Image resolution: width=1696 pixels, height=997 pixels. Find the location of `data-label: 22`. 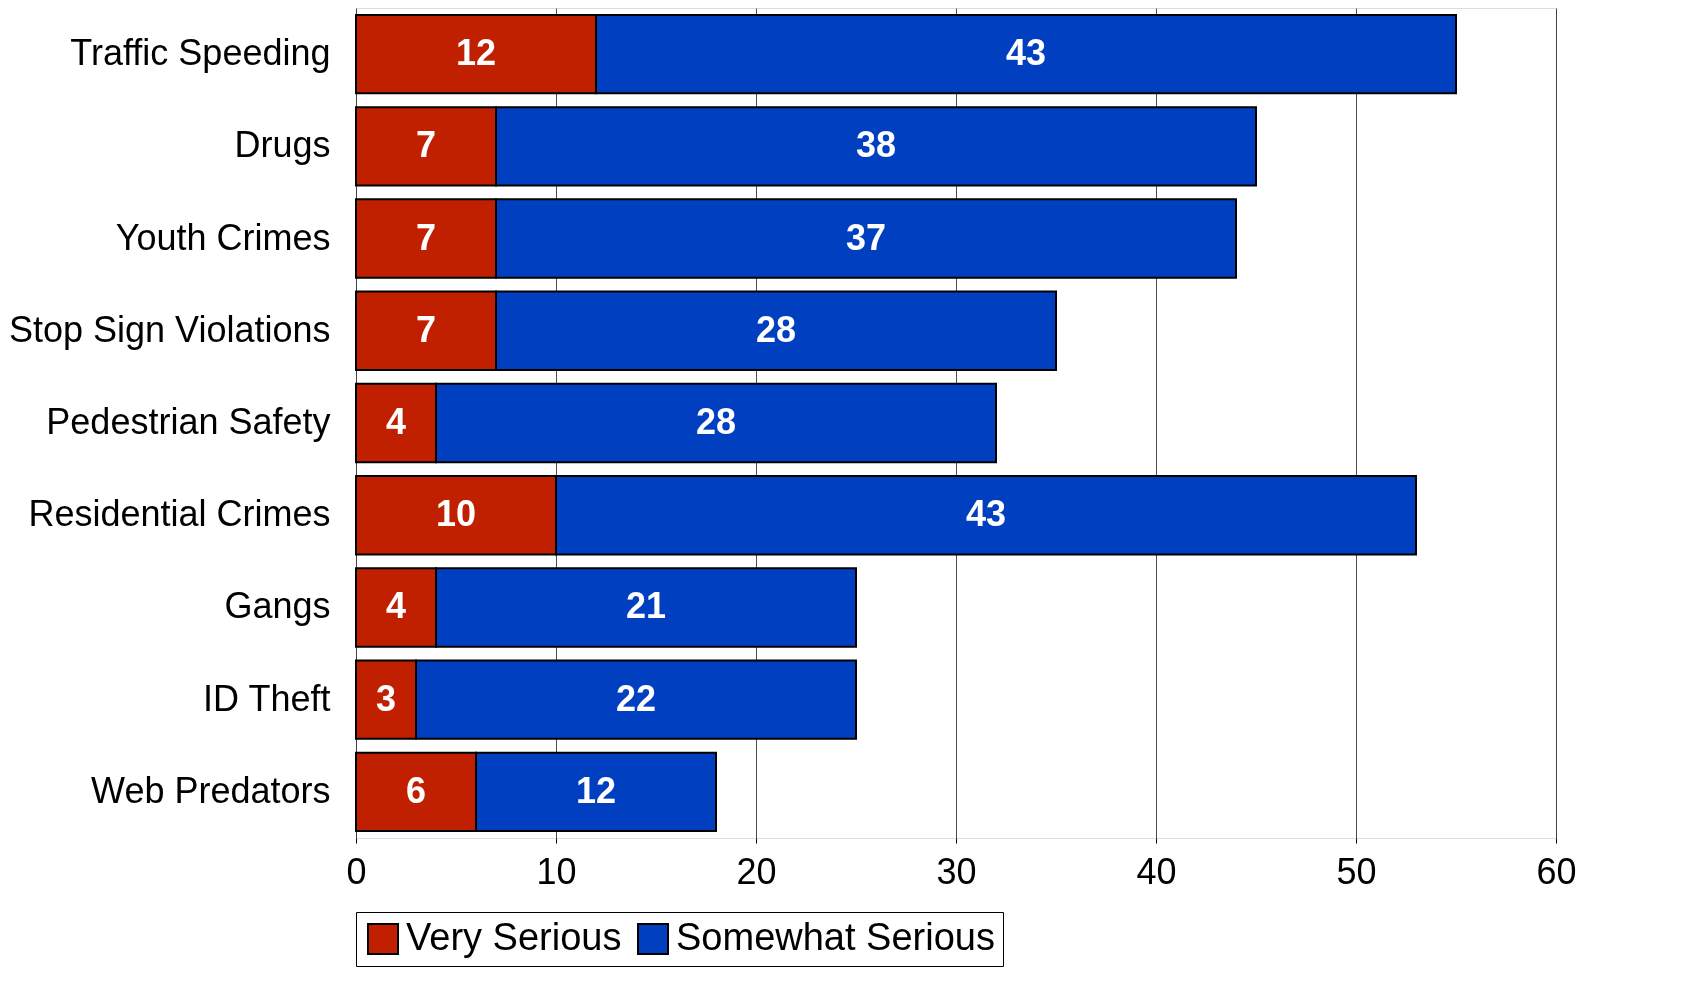

data-label: 22 is located at coordinates (636, 698).